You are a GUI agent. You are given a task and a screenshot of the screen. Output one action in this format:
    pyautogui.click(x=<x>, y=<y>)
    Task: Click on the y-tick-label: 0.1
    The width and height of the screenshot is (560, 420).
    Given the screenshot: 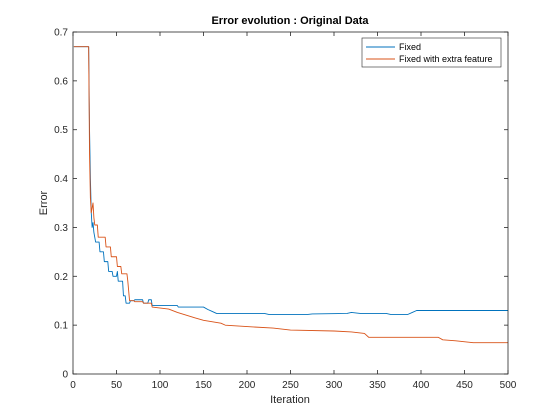 What is the action you would take?
    pyautogui.click(x=61, y=326)
    